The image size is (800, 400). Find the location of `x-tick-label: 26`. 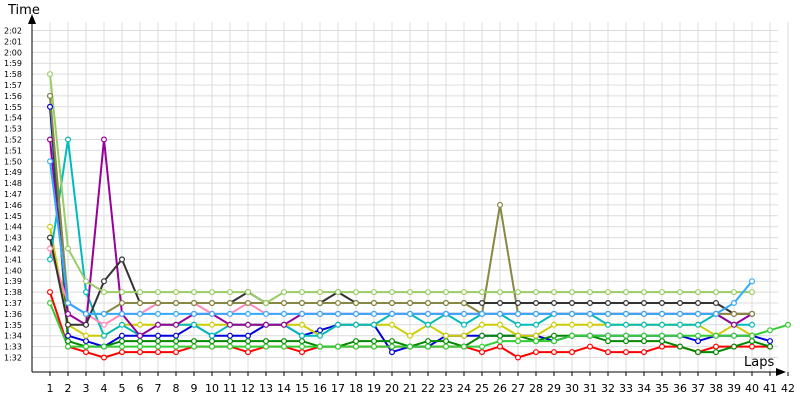

x-tick-label: 26 is located at coordinates (500, 388).